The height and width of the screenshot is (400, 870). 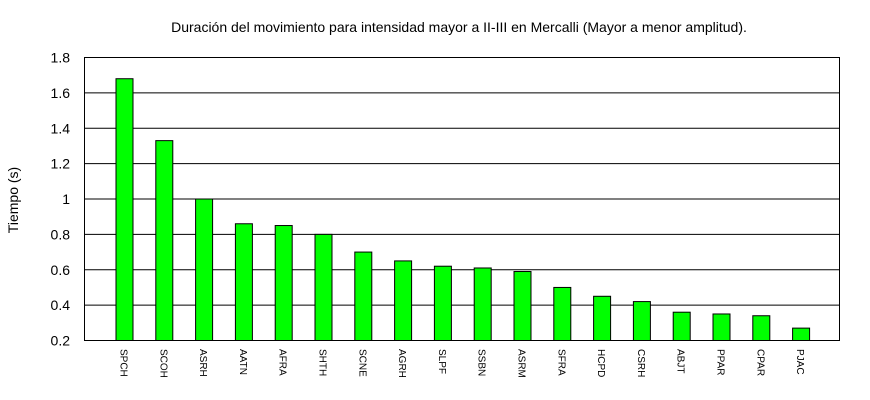 What do you see at coordinates (801, 334) in the screenshot?
I see `bar-pjac` at bounding box center [801, 334].